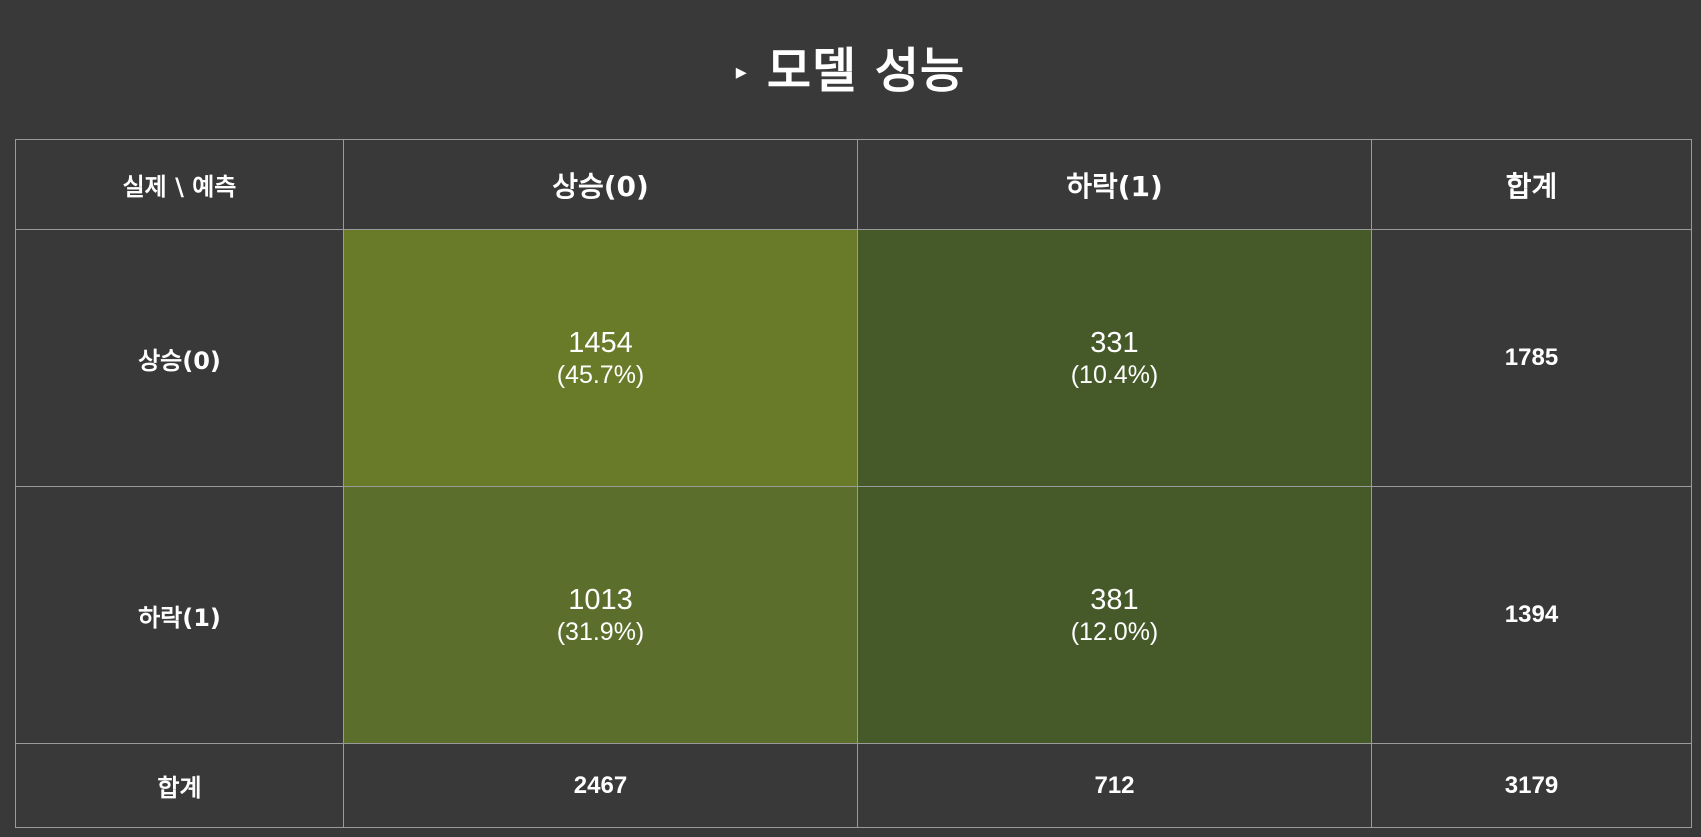 This screenshot has height=837, width=1701. What do you see at coordinates (1531, 358) in the screenshot?
I see `row-total: 1785` at bounding box center [1531, 358].